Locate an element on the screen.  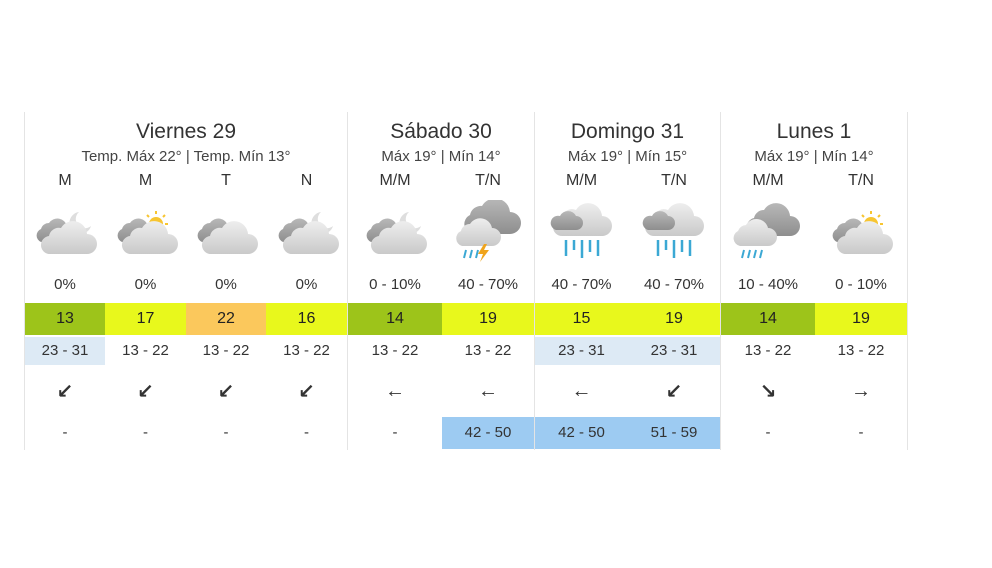
period-column: N 0% 16 13 - 22 ↙ - is located at coordinates (306, 308).